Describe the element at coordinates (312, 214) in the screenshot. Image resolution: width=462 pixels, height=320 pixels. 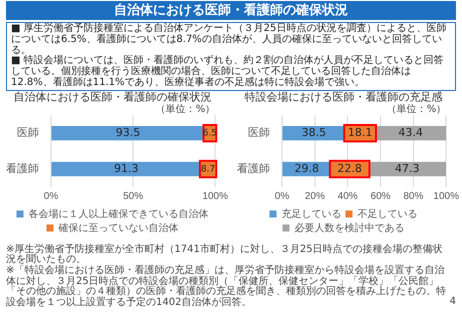
I see `legend-label: 充足している` at that location.